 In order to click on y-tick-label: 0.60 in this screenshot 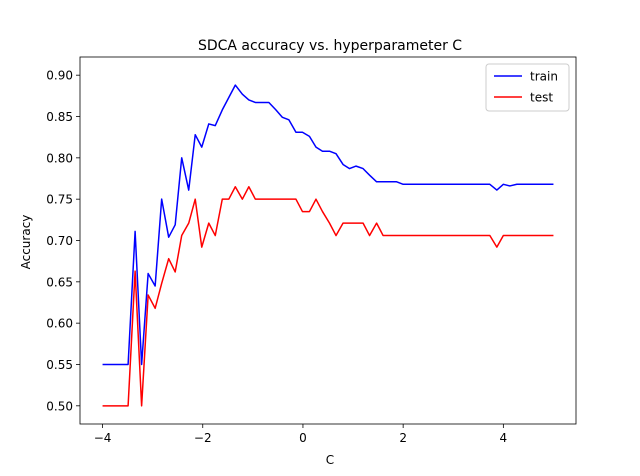, I will do `click(59, 324)`.